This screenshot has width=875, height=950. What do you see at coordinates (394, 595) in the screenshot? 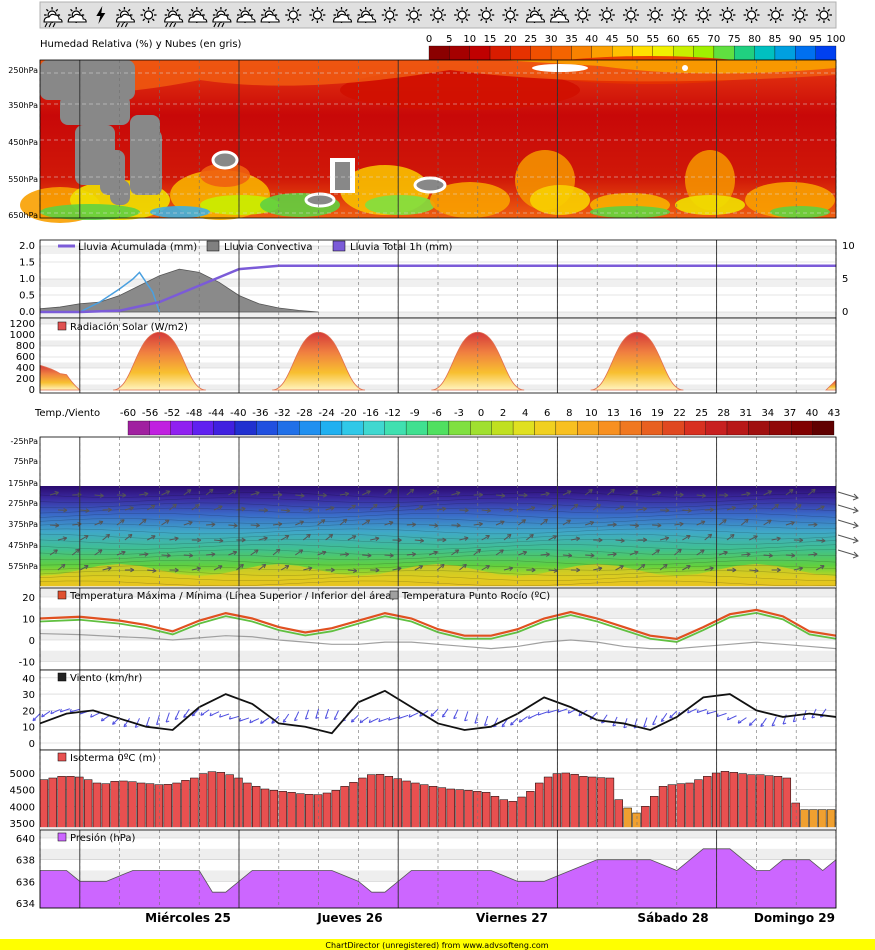
I see `legend-swatch-dewpoint` at bounding box center [394, 595].